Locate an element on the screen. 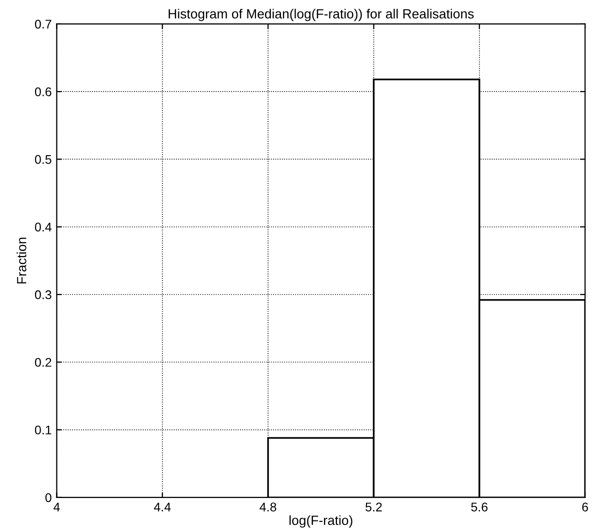 The image size is (597, 532). x-tick-label: 4.4 is located at coordinates (162, 507).